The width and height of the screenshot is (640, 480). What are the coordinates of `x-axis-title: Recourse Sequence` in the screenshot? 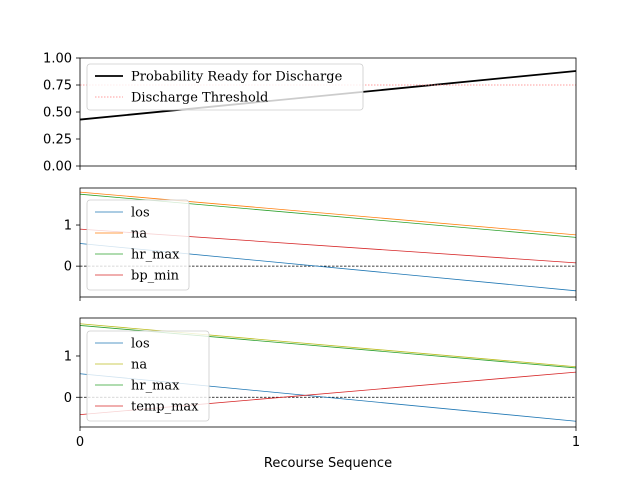 It's located at (328, 463).